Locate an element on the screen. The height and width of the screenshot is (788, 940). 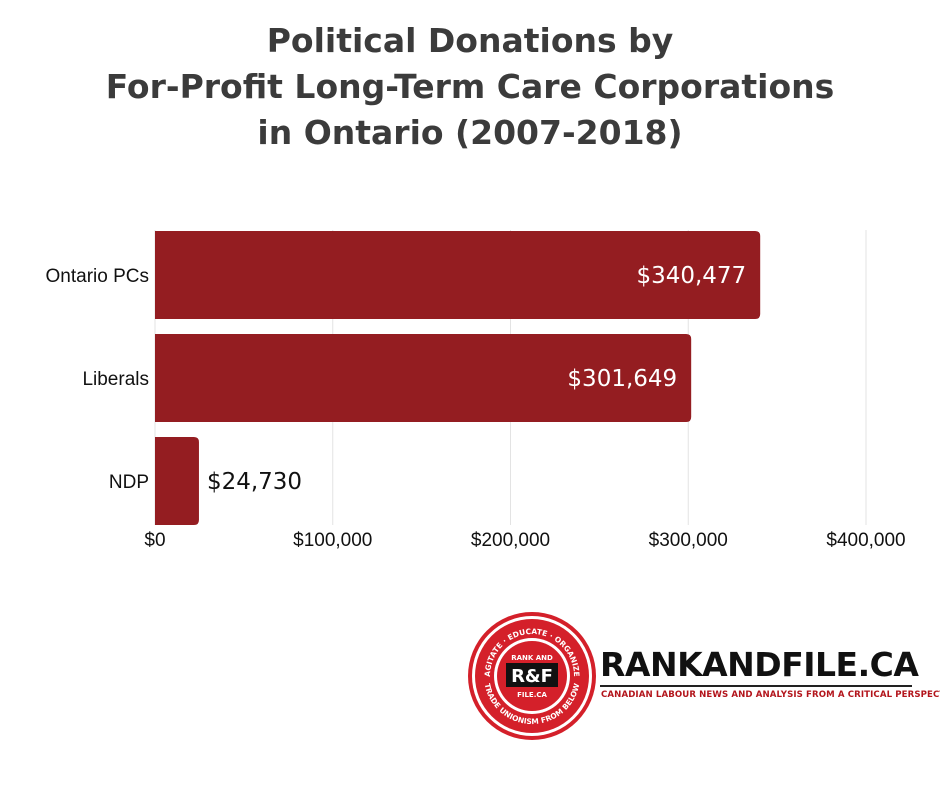
x-tick-label: $400,000 is located at coordinates (865, 540).